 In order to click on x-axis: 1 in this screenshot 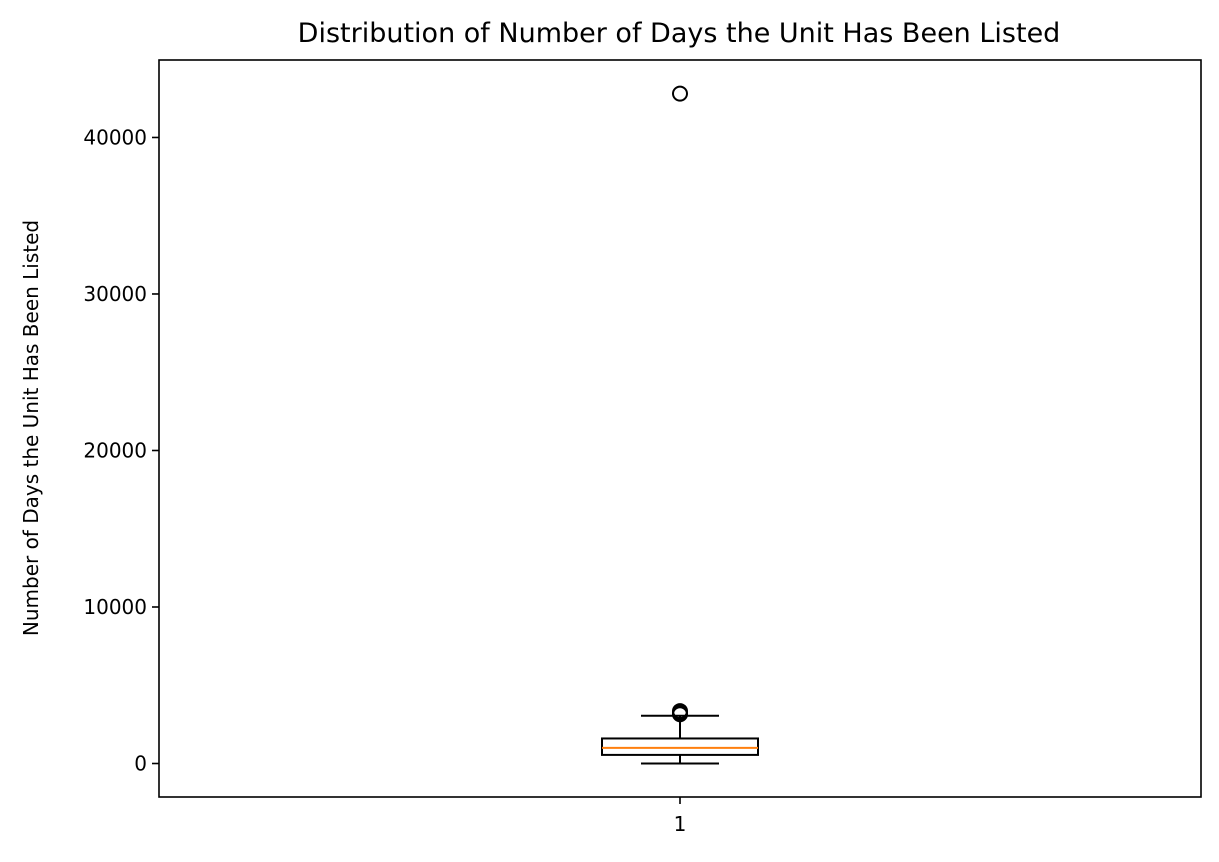, I will do `click(680, 816)`.